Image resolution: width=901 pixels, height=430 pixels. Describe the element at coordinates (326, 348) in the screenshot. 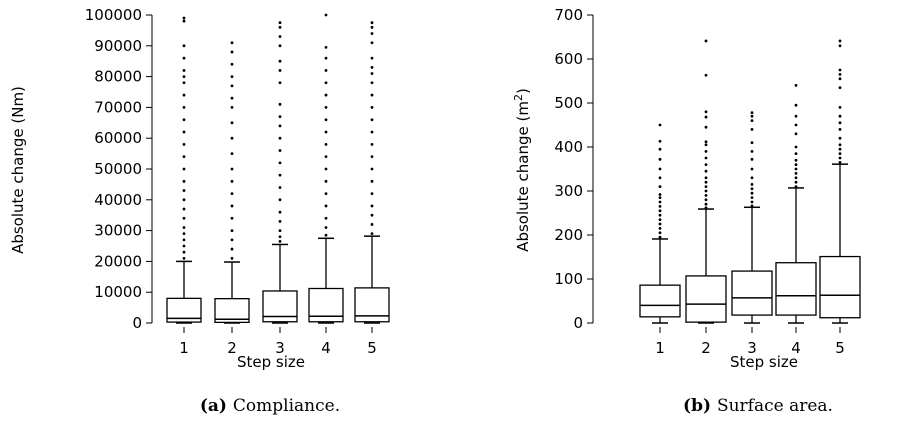

I see `x-tick-label: 4` at that location.